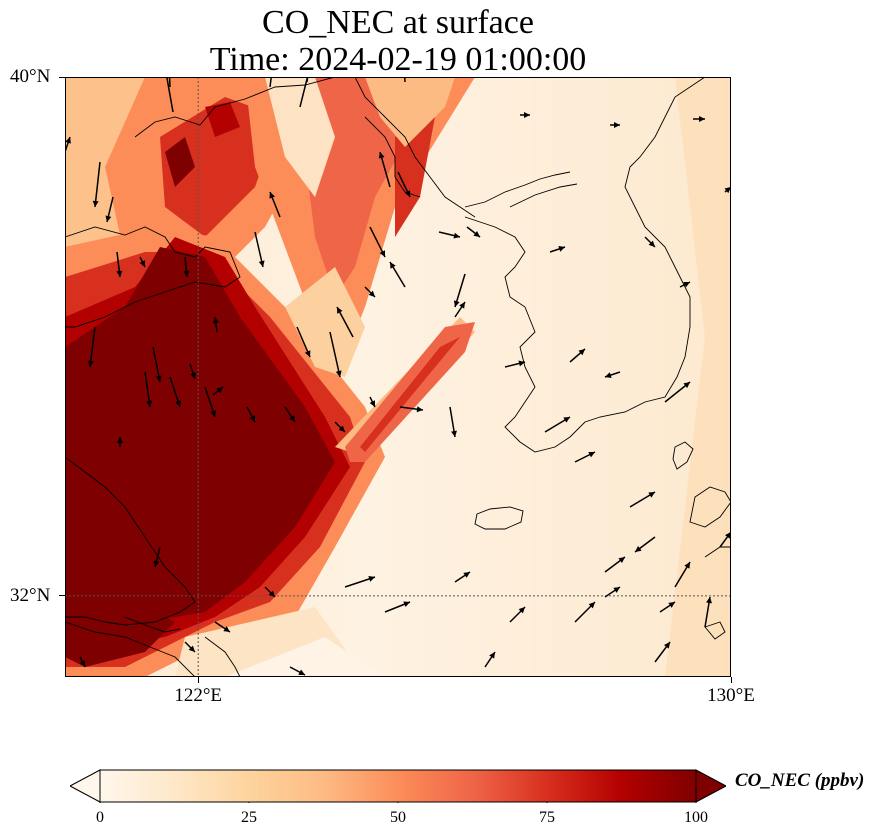  What do you see at coordinates (30, 76) in the screenshot?
I see `lat-tick-label: 40°N` at bounding box center [30, 76].